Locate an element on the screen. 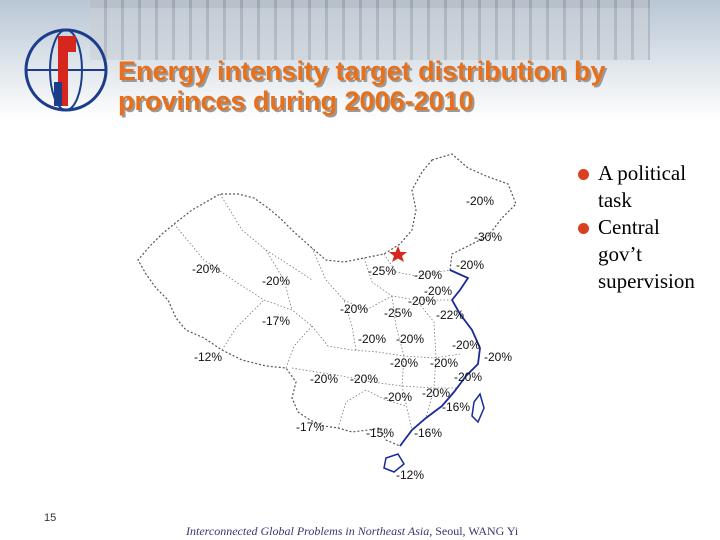  slide-number: 15 is located at coordinates (50, 518).